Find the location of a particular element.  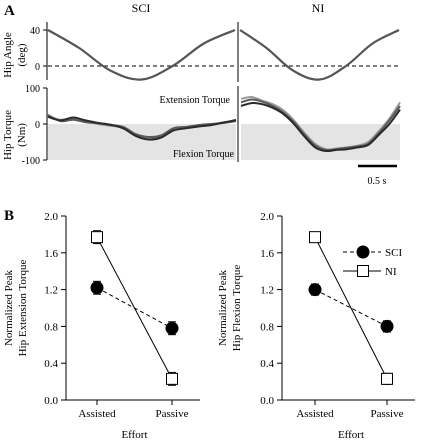

torque-y-tick-label: 100 is located at coordinates (32, 89).